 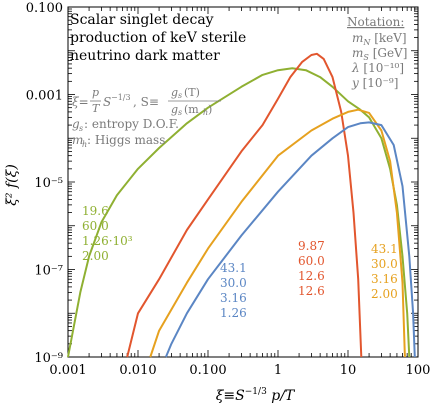 I want to click on x-tick-label: 1, so click(x=278, y=370).